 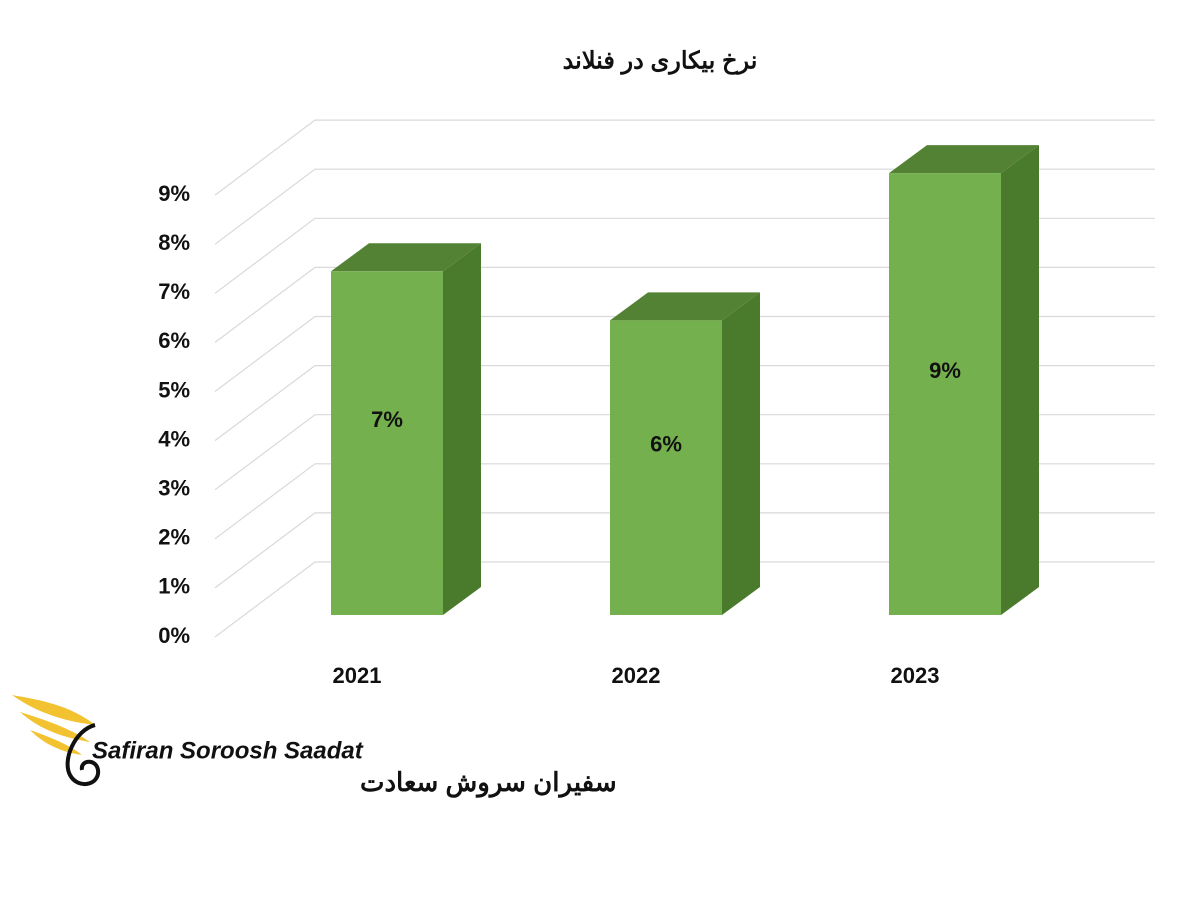 I want to click on y-tick-label: 2%, so click(x=174, y=537).